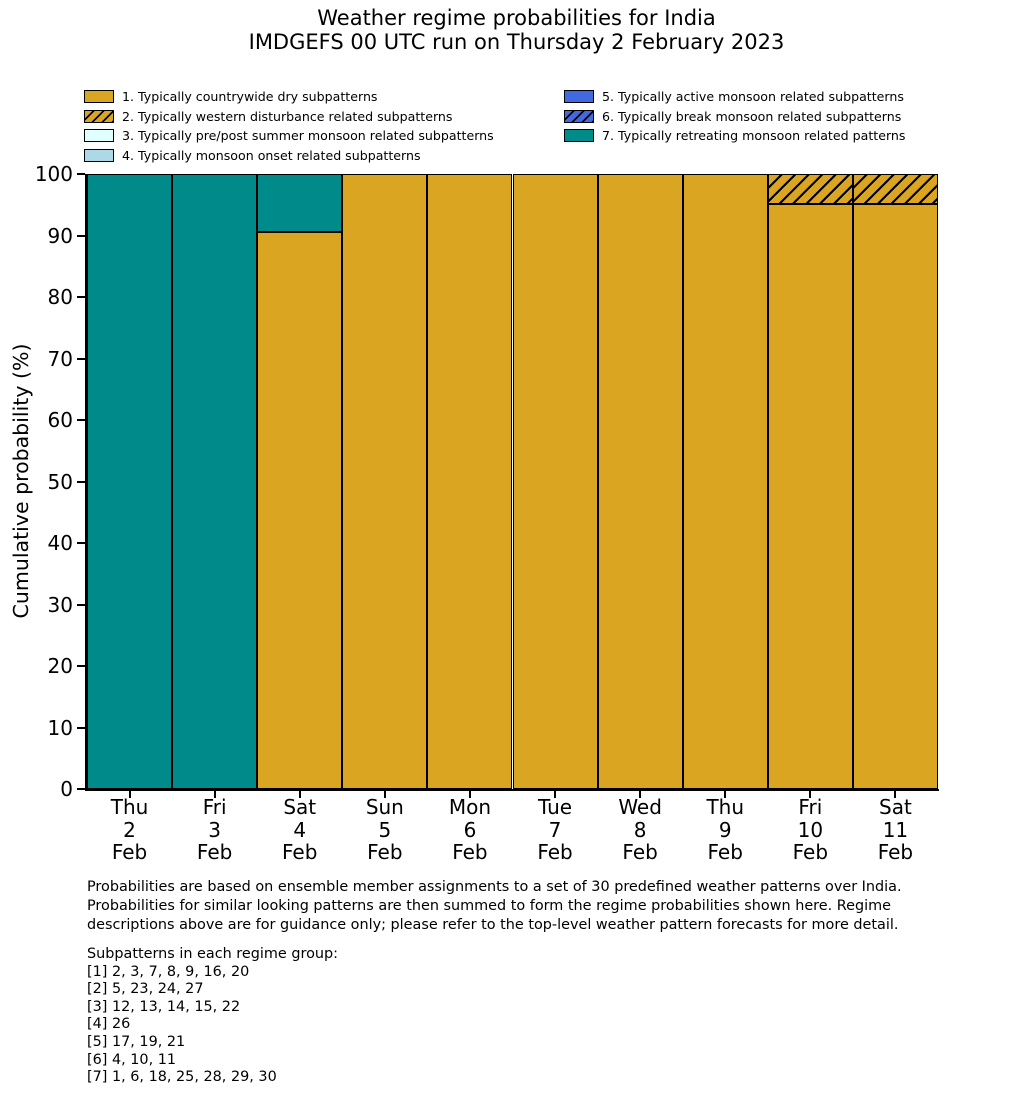 This screenshot has width=1033, height=1114. I want to click on x-tick-label: Sat 11 Feb, so click(895, 830).